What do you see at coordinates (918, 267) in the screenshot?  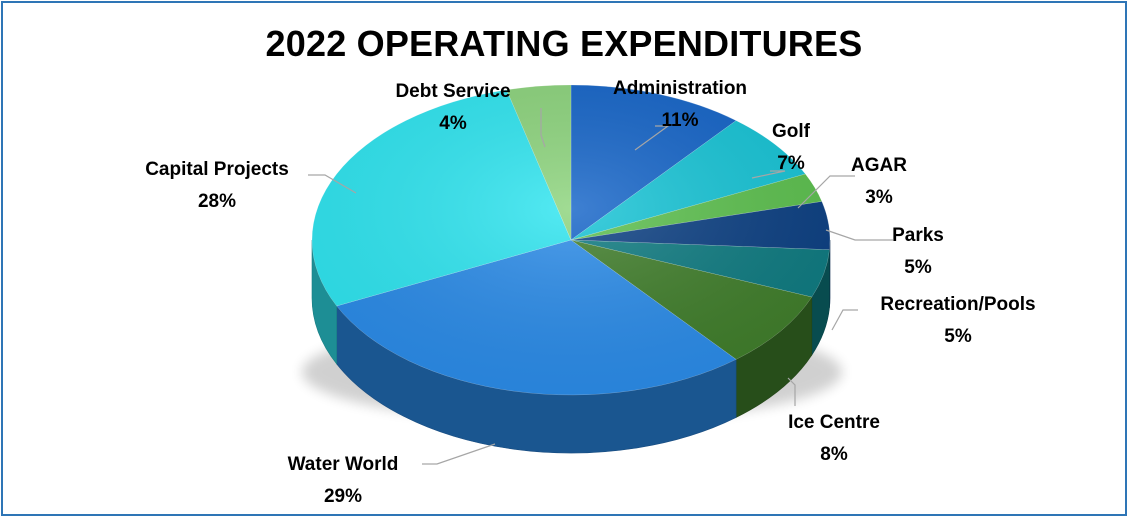 I see `slice-percent-parks: 5%` at bounding box center [918, 267].